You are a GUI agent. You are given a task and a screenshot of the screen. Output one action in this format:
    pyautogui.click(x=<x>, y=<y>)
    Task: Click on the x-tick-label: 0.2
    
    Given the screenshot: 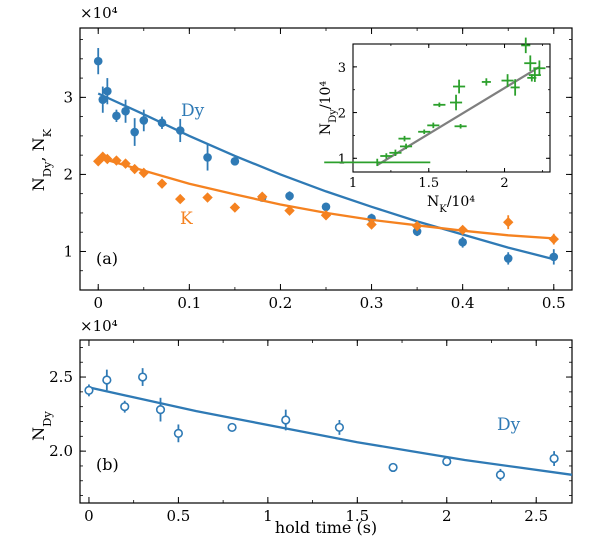 What is the action you would take?
    pyautogui.click(x=281, y=303)
    